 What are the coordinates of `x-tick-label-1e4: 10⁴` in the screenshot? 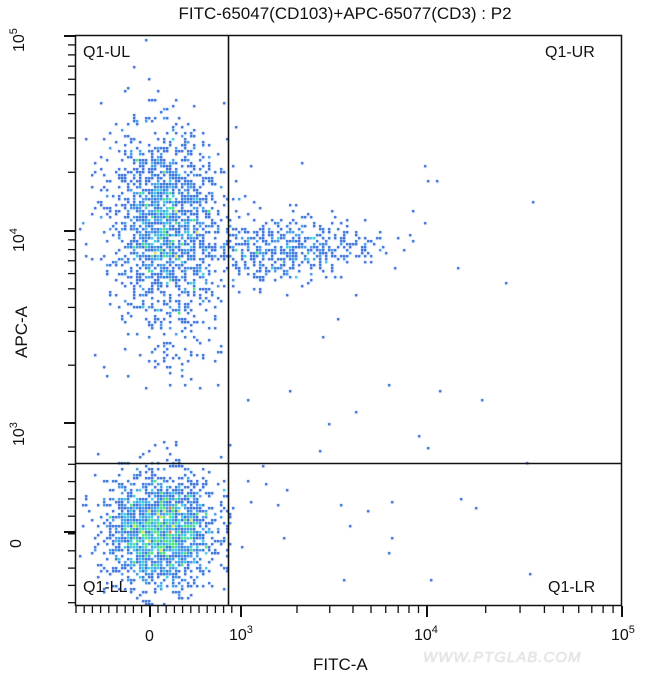 It's located at (426, 634).